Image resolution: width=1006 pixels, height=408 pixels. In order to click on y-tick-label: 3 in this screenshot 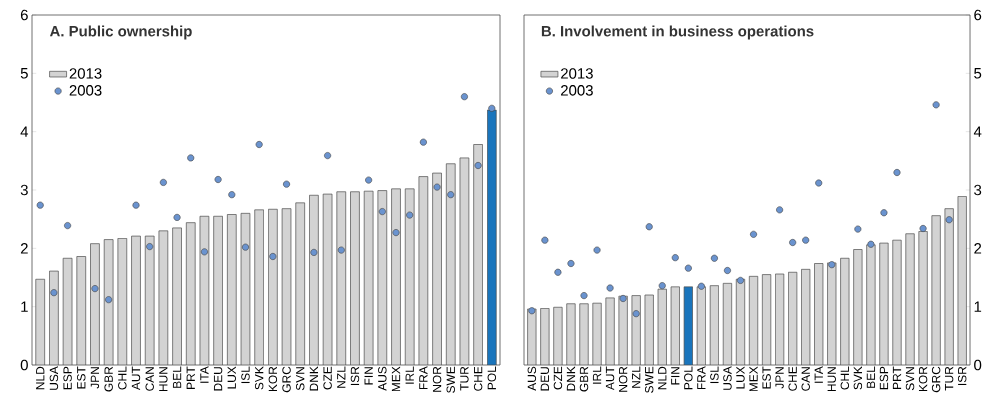, I will do `click(978, 190)`.